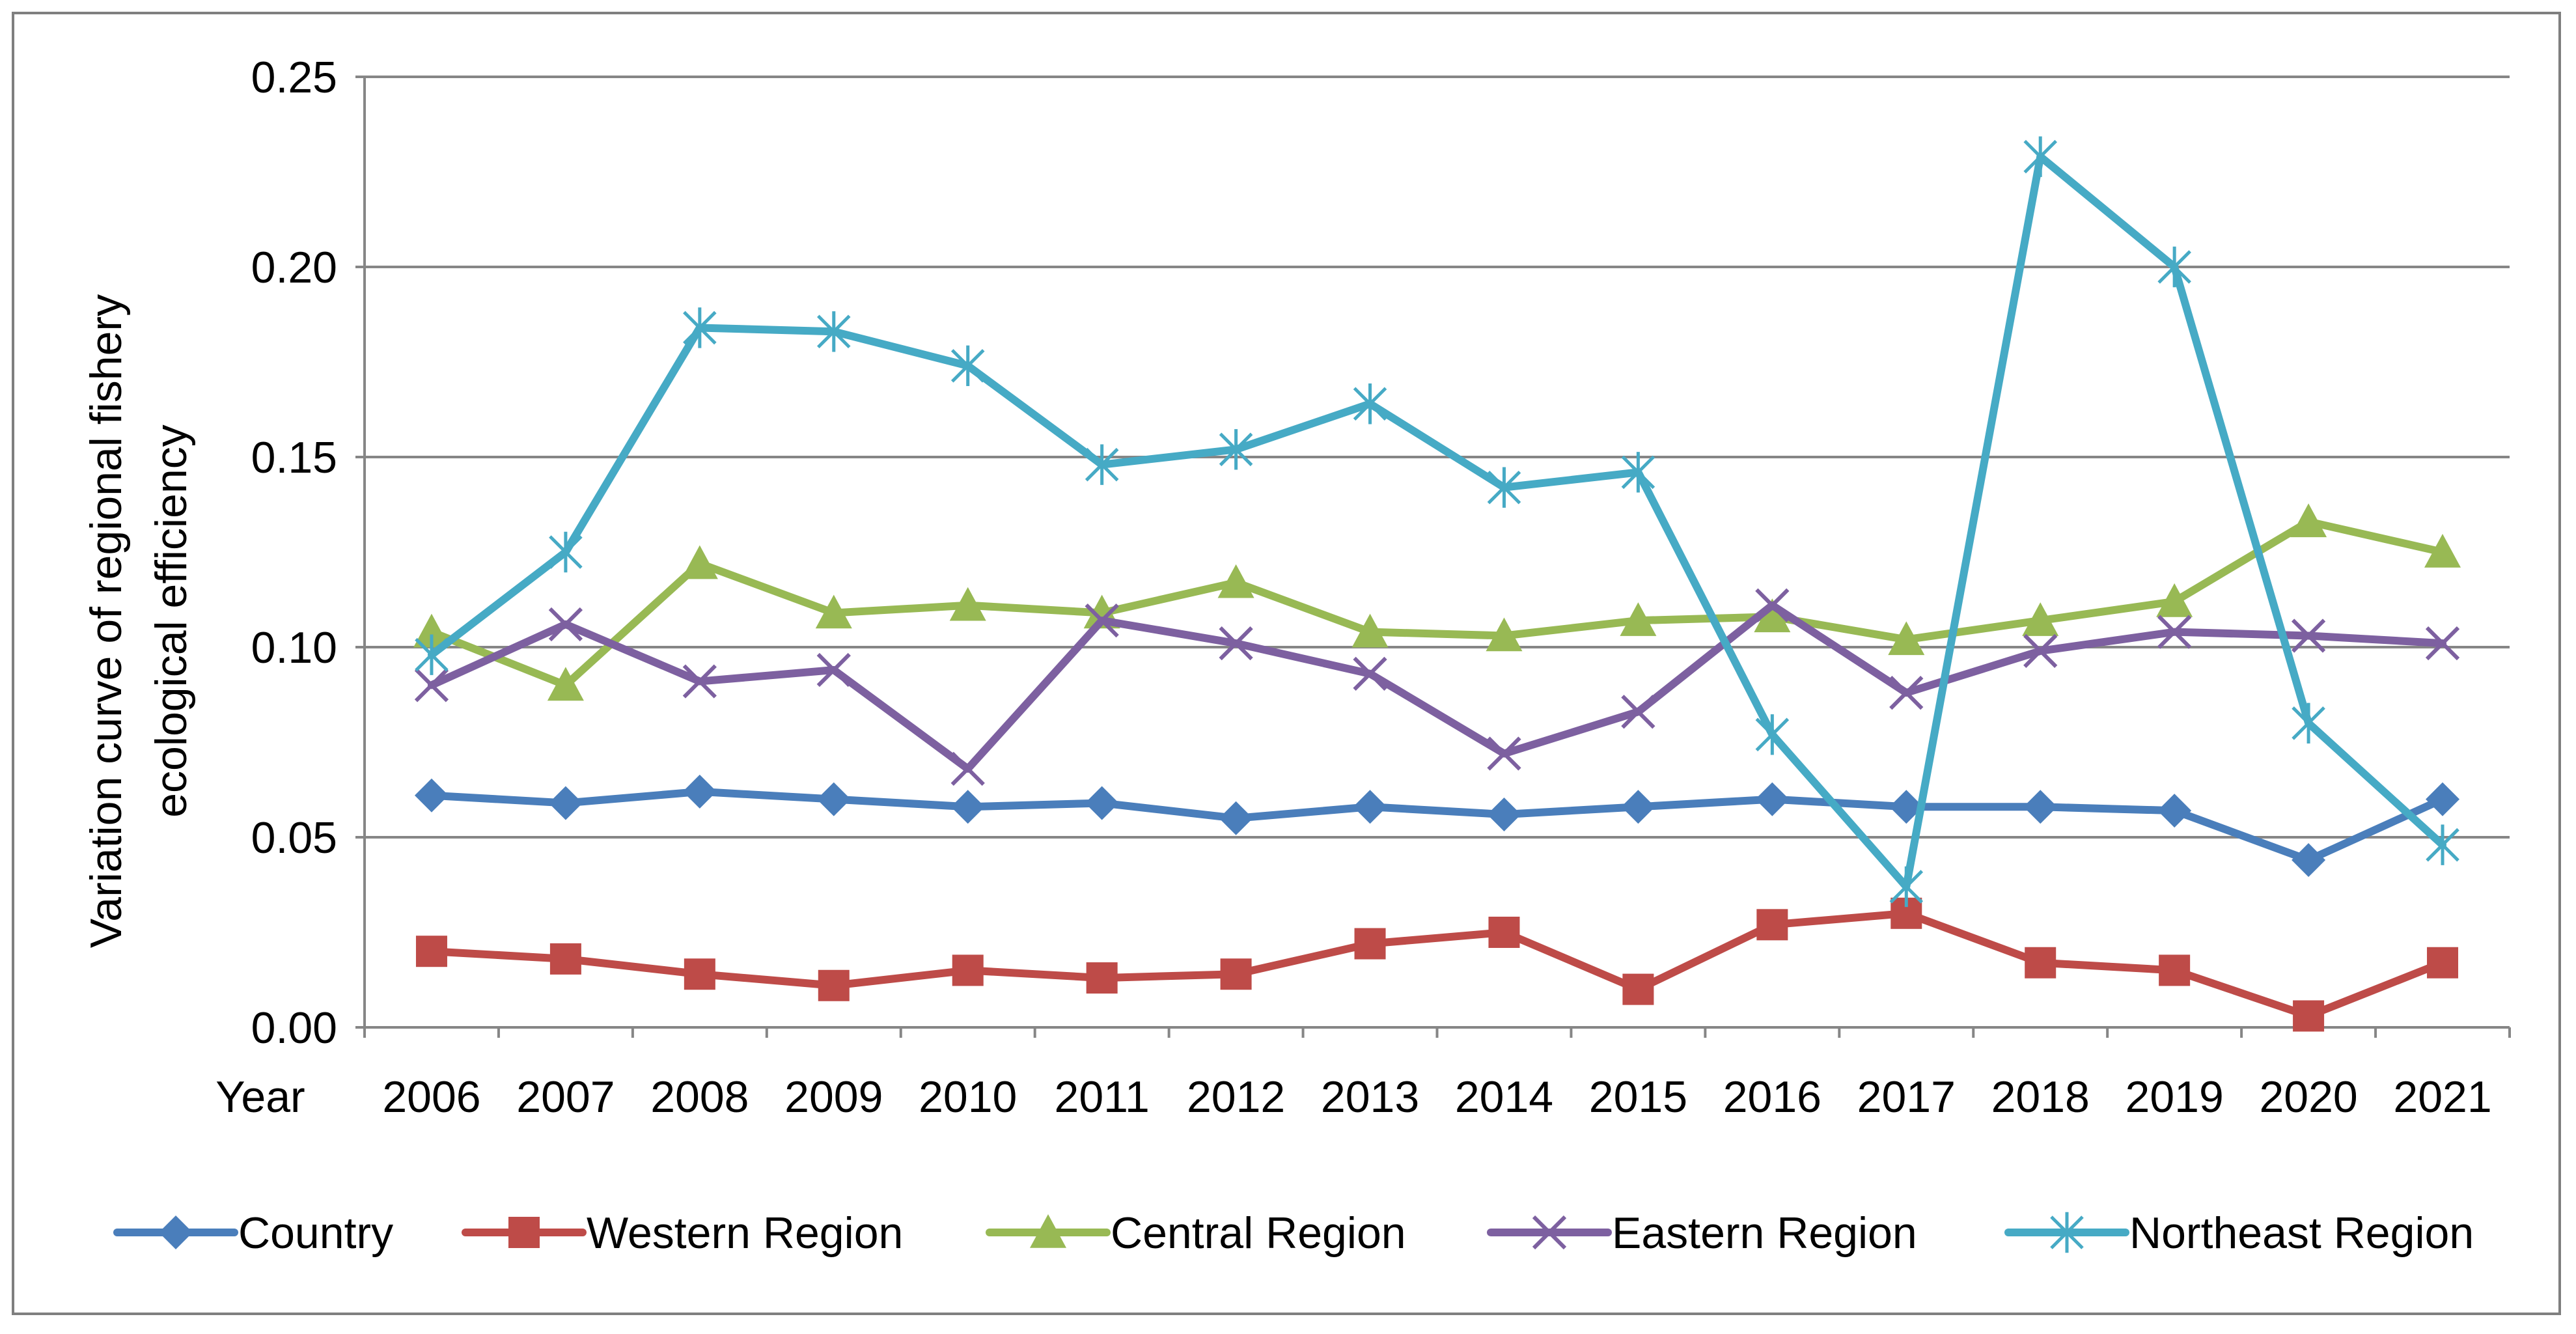 This screenshot has height=1334, width=2576. Describe the element at coordinates (833, 1097) in the screenshot. I see `x-tick-label: 2009` at that location.